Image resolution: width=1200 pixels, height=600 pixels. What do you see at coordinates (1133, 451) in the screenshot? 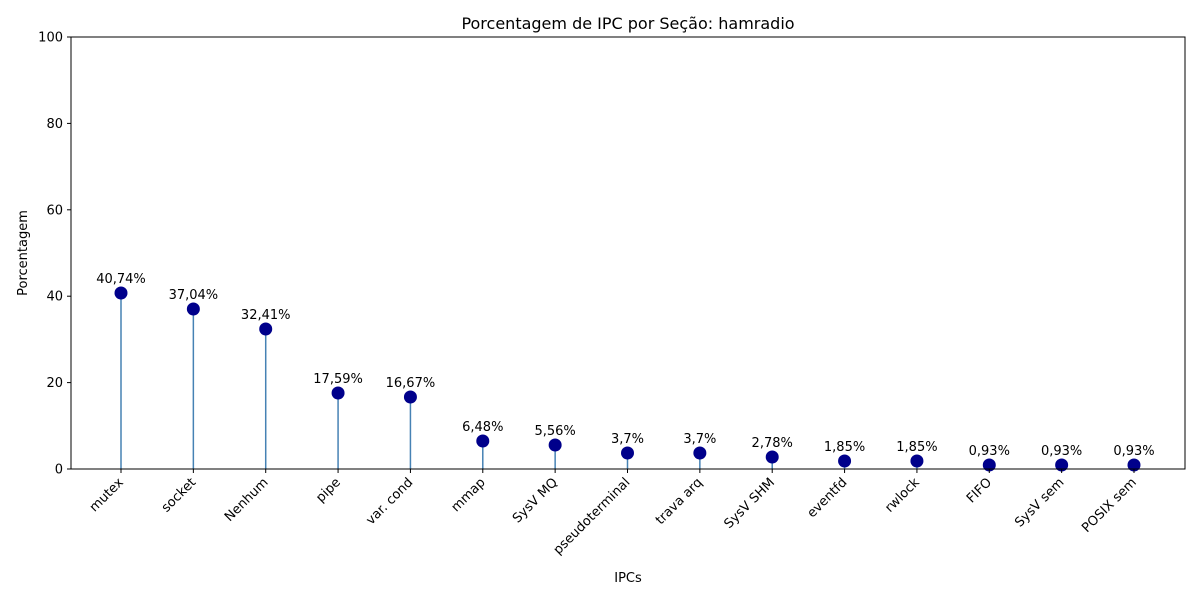
I see `data-label-14: 0,93%` at bounding box center [1133, 451].